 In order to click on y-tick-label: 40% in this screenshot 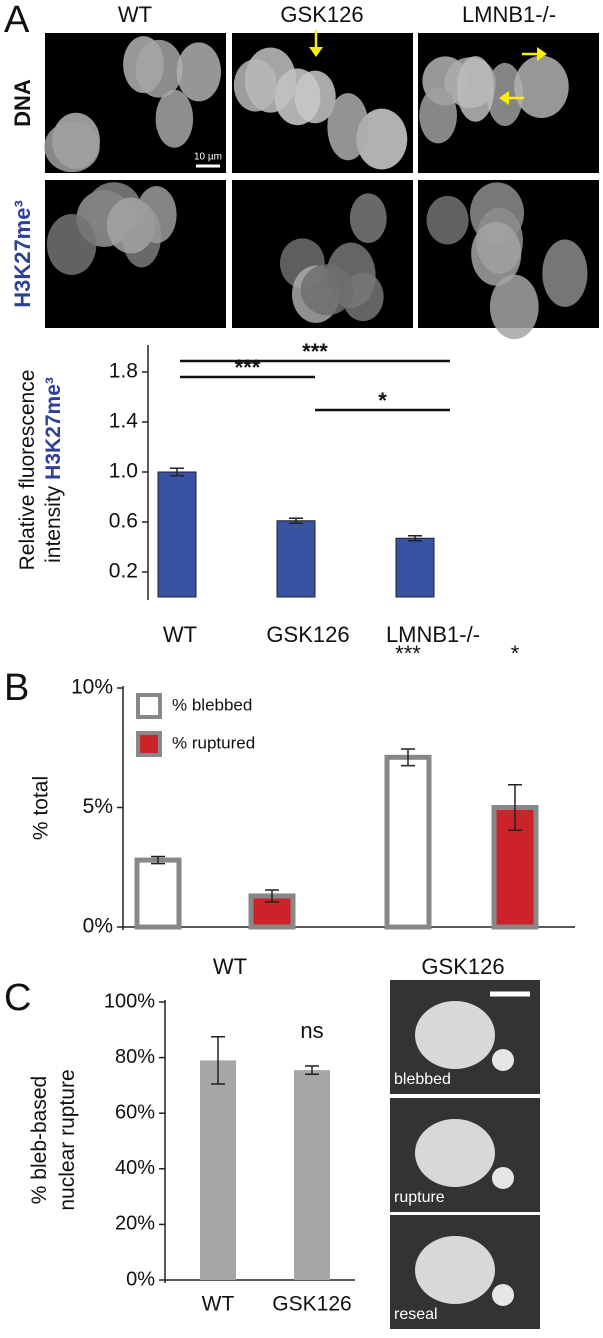, I will do `click(135, 1168)`.